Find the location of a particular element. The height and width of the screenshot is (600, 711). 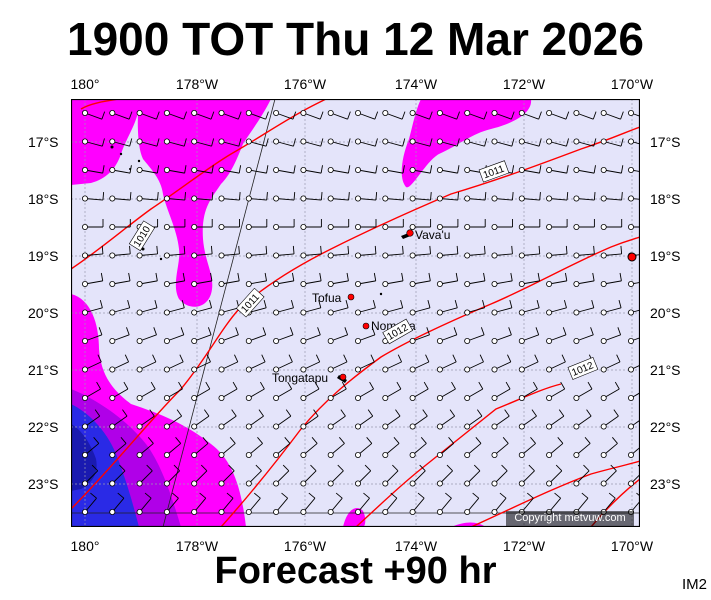

rain-area is located at coordinates (466, 143).